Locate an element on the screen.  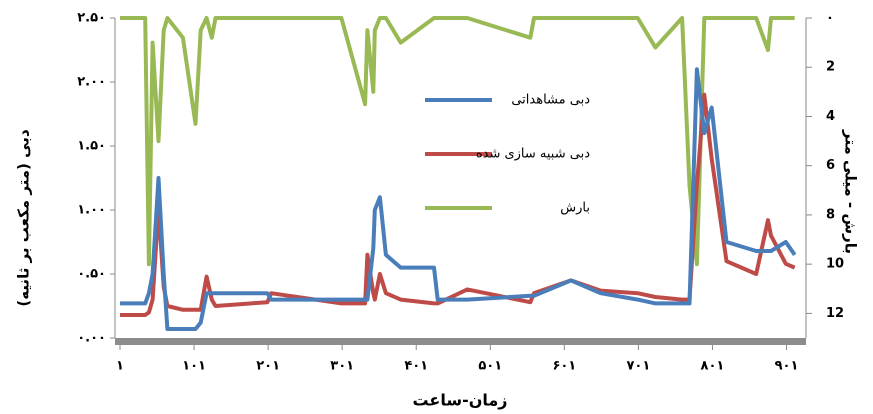
y2-tick-label: 12 is located at coordinates (835, 313).